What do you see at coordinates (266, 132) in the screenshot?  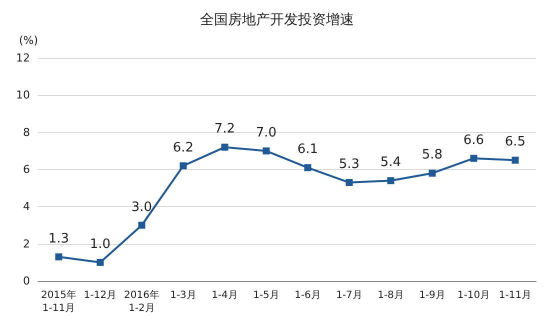 I see `data-label: 7.0` at bounding box center [266, 132].